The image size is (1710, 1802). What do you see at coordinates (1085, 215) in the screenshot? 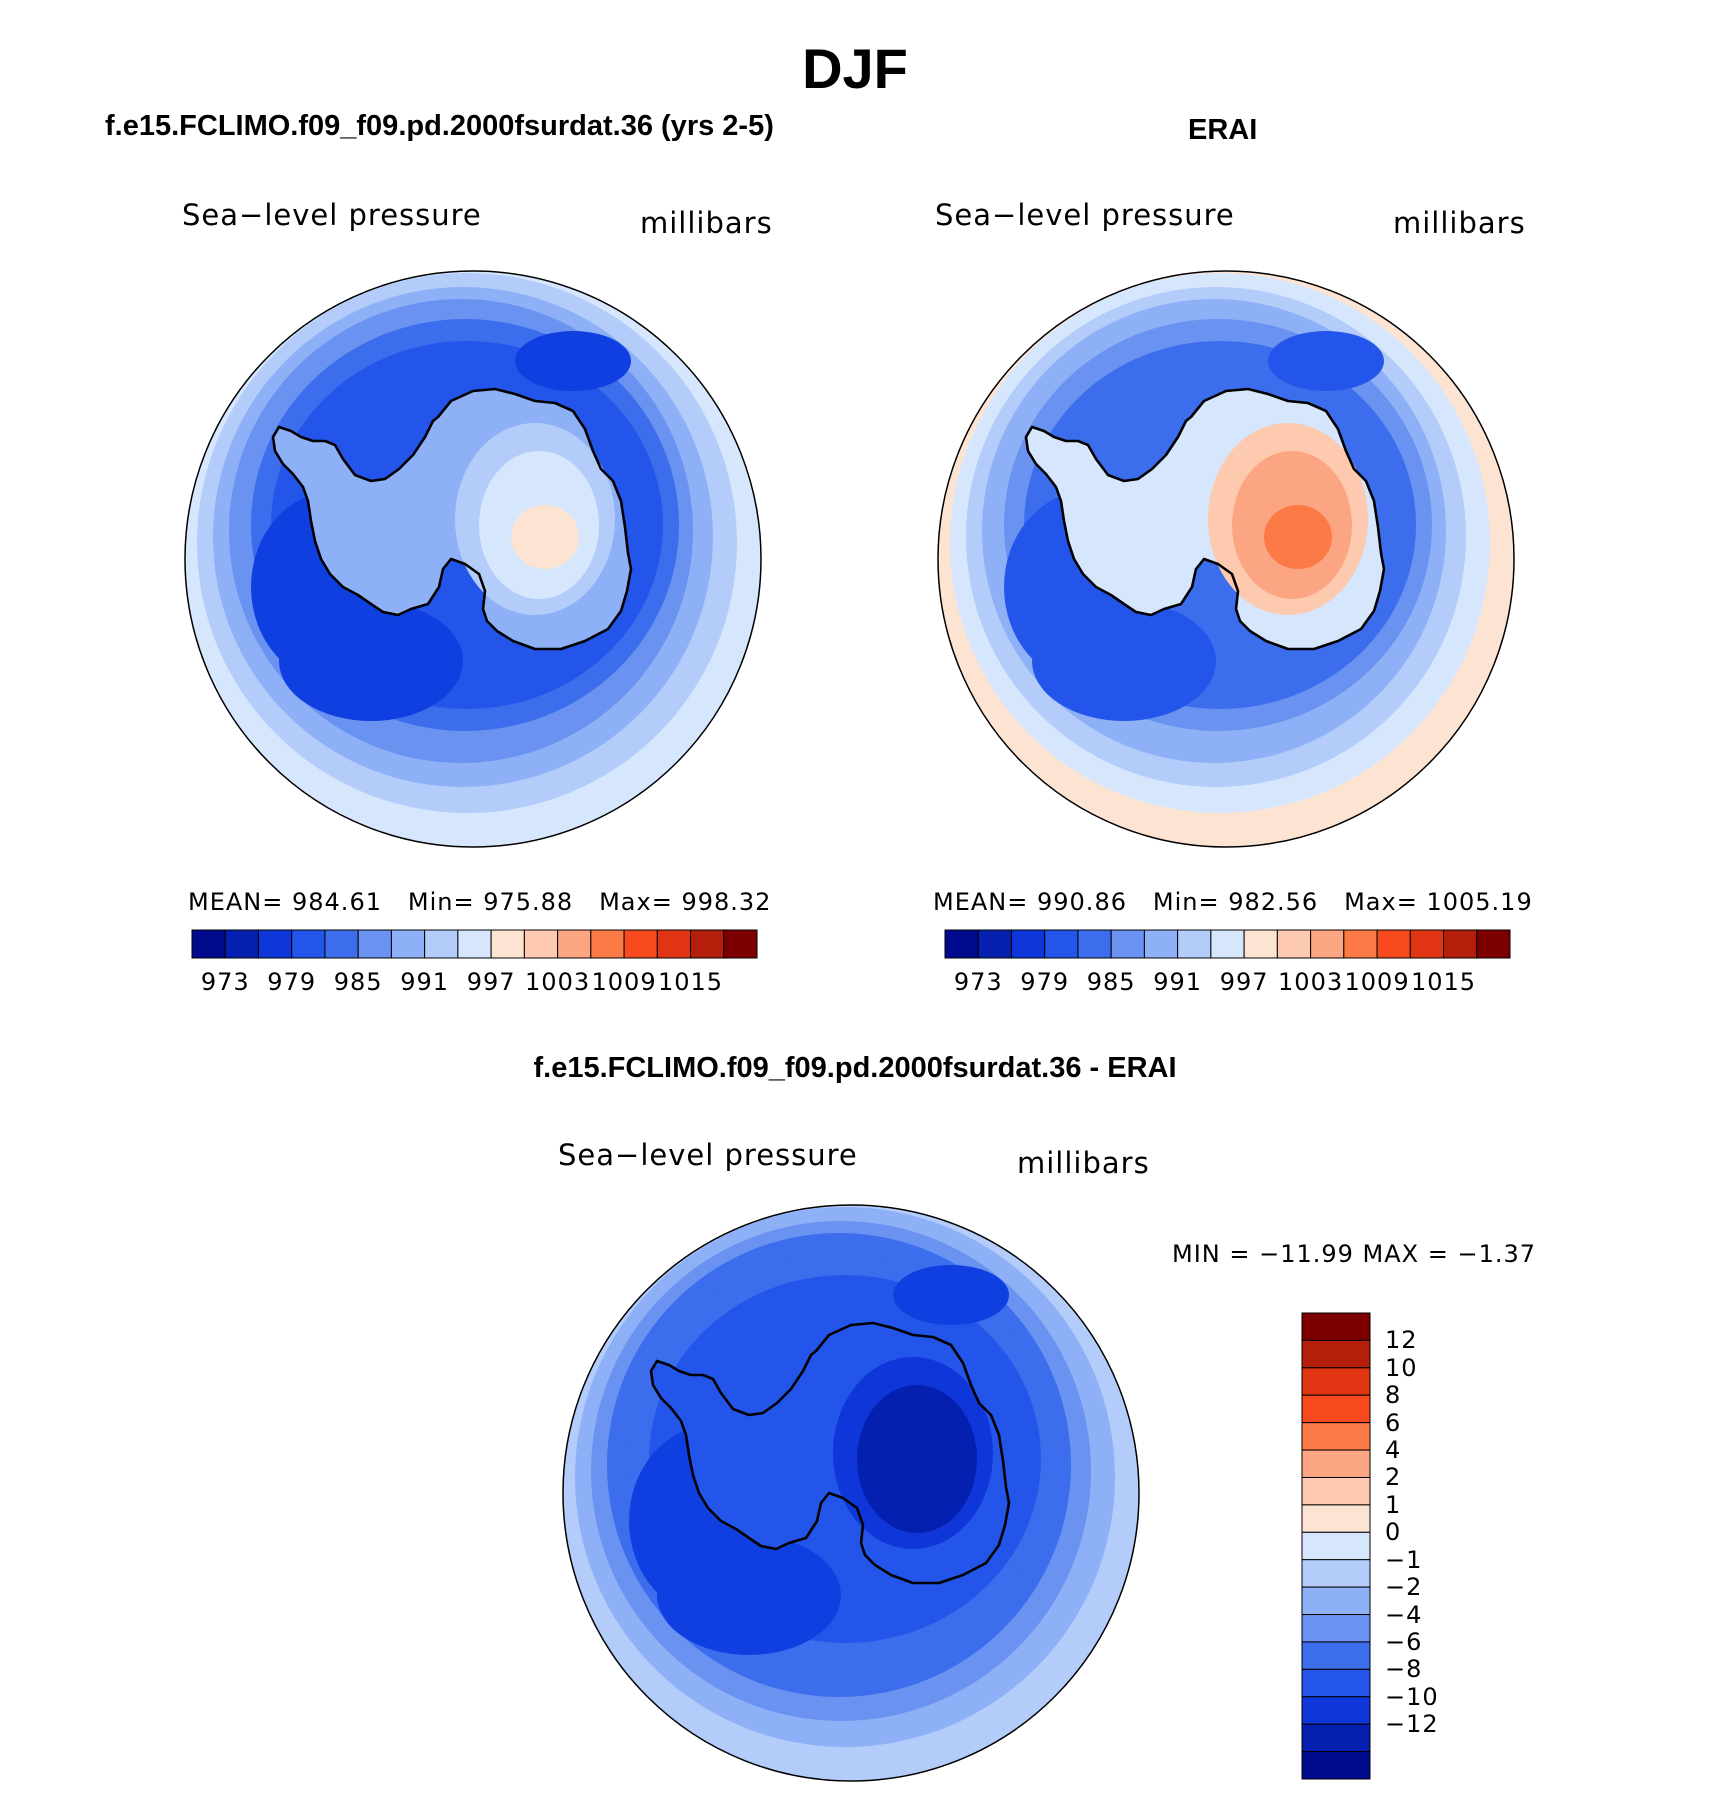
I see `panel-2-variable-label: Sea−level pressure` at bounding box center [1085, 215].